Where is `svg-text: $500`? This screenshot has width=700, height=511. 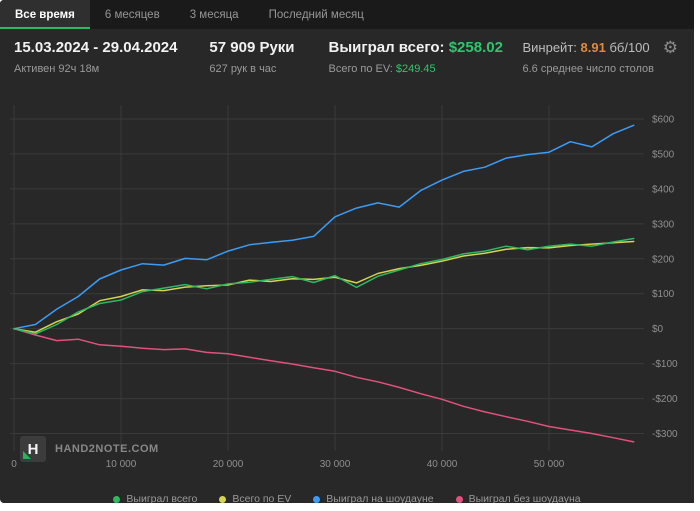 svg-text: $500 is located at coordinates (663, 154).